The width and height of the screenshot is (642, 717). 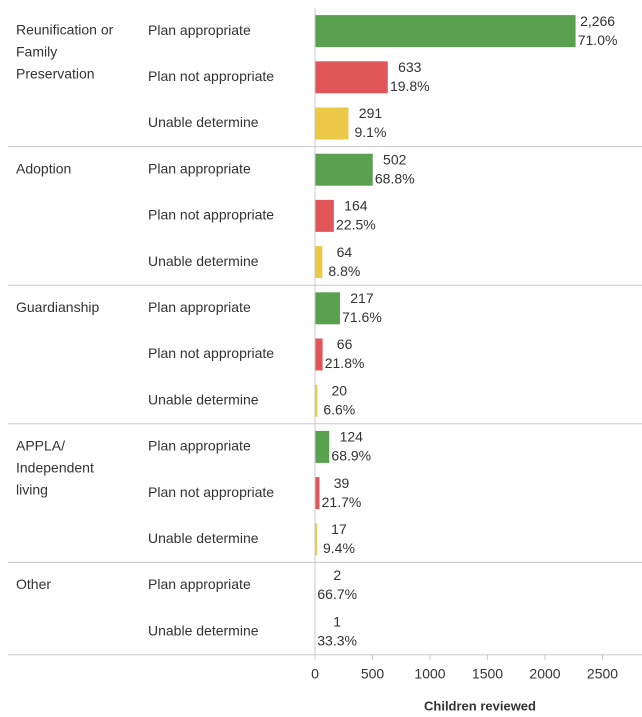 I want to click on value-label: 39, so click(x=342, y=483).